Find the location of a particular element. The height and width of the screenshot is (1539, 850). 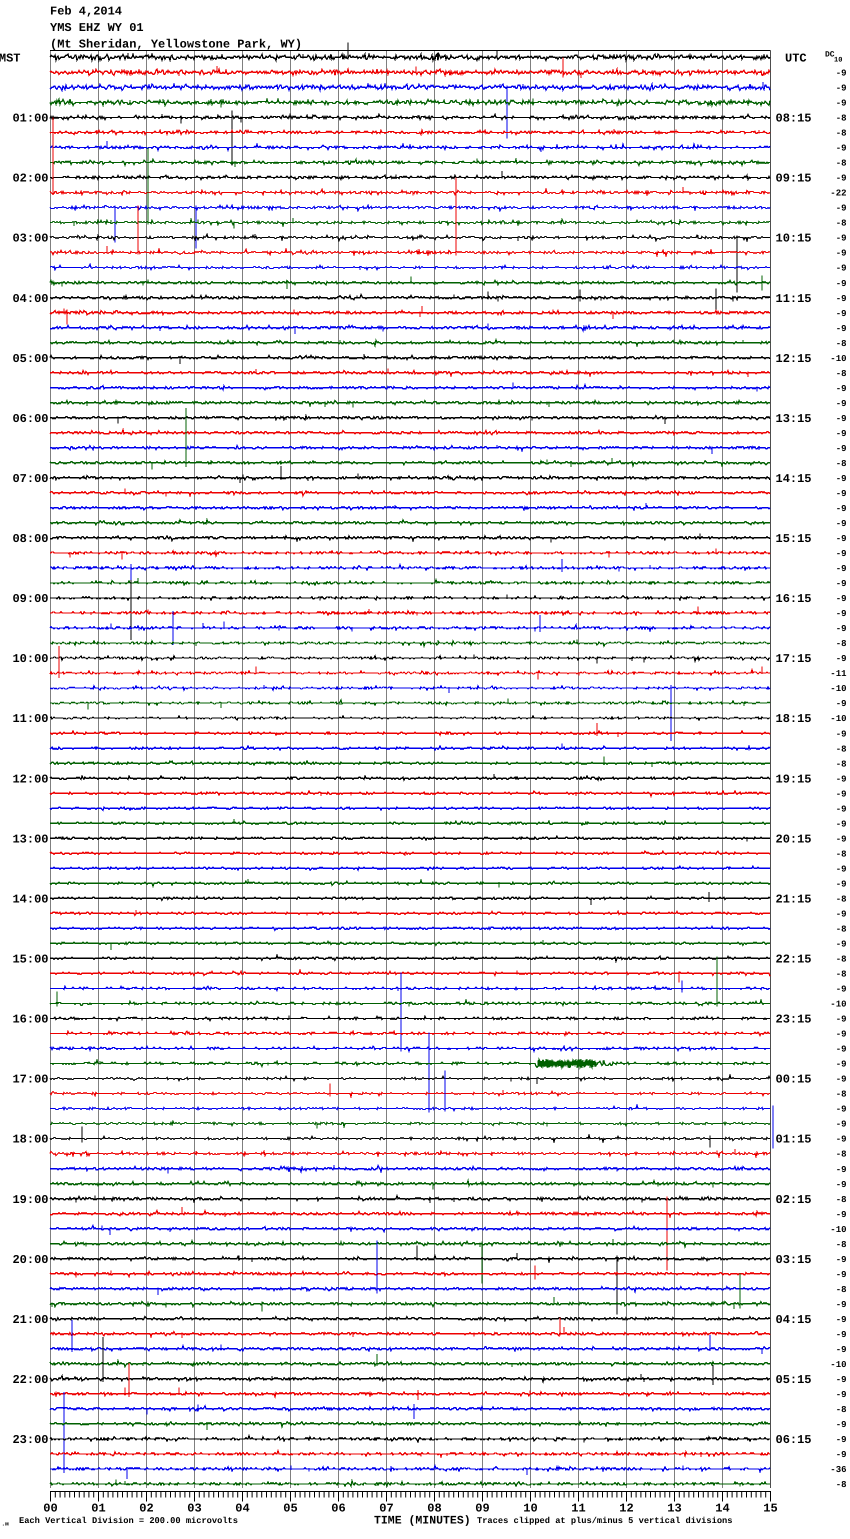

svg-text: 09:00 is located at coordinates (30, 599).